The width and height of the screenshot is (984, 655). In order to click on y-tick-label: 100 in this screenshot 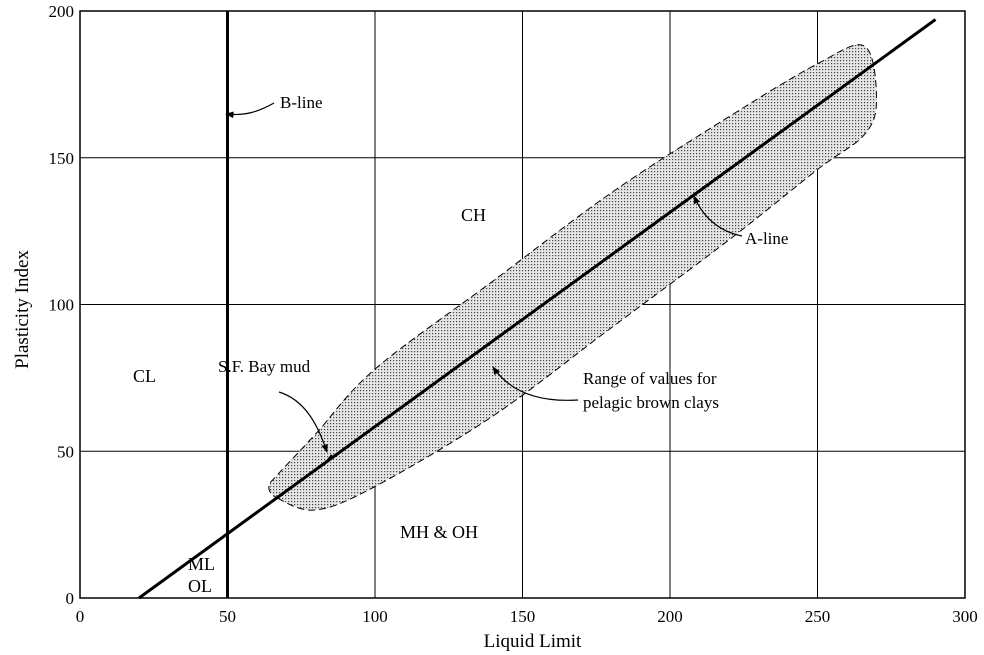, I will do `click(62, 305)`.